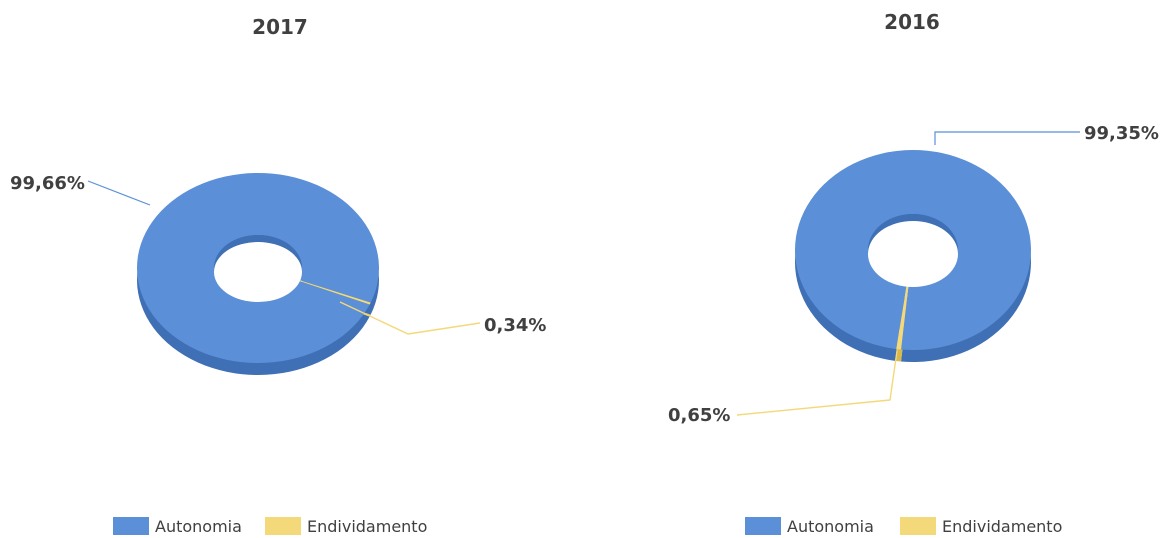 The image size is (1167, 538). I want to click on data-label-endividamento: 0,65%, so click(699, 415).